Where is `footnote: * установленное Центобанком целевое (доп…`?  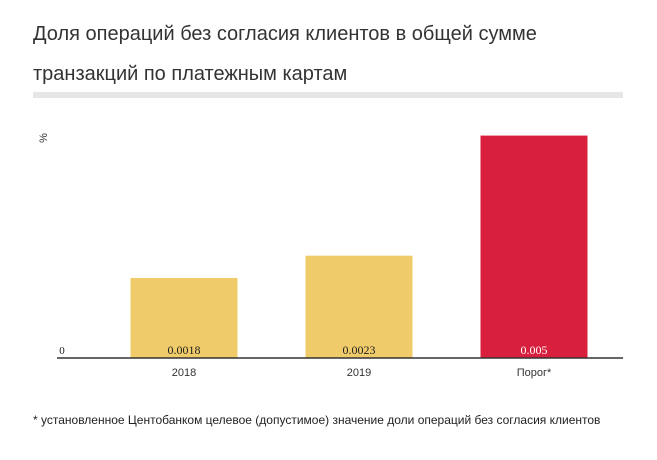 footnote: * установленное Центобанком целевое (доп… is located at coordinates (317, 420).